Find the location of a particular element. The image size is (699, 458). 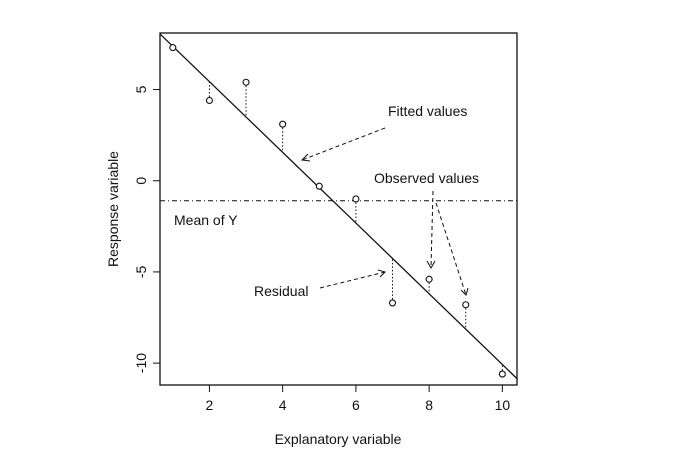

fitted-values-label: Fitted values is located at coordinates (427, 111).